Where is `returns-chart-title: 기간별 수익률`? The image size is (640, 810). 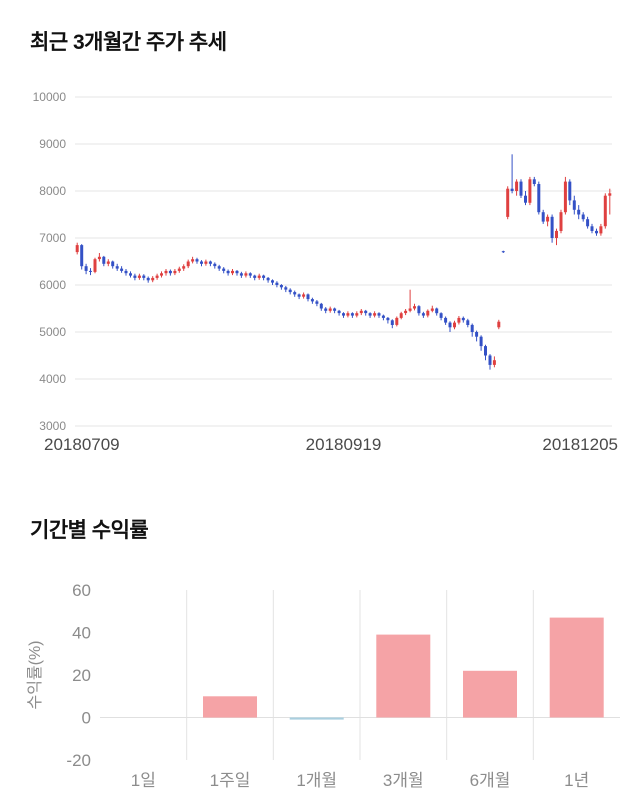 returns-chart-title: 기간별 수익률 is located at coordinates (89, 530).